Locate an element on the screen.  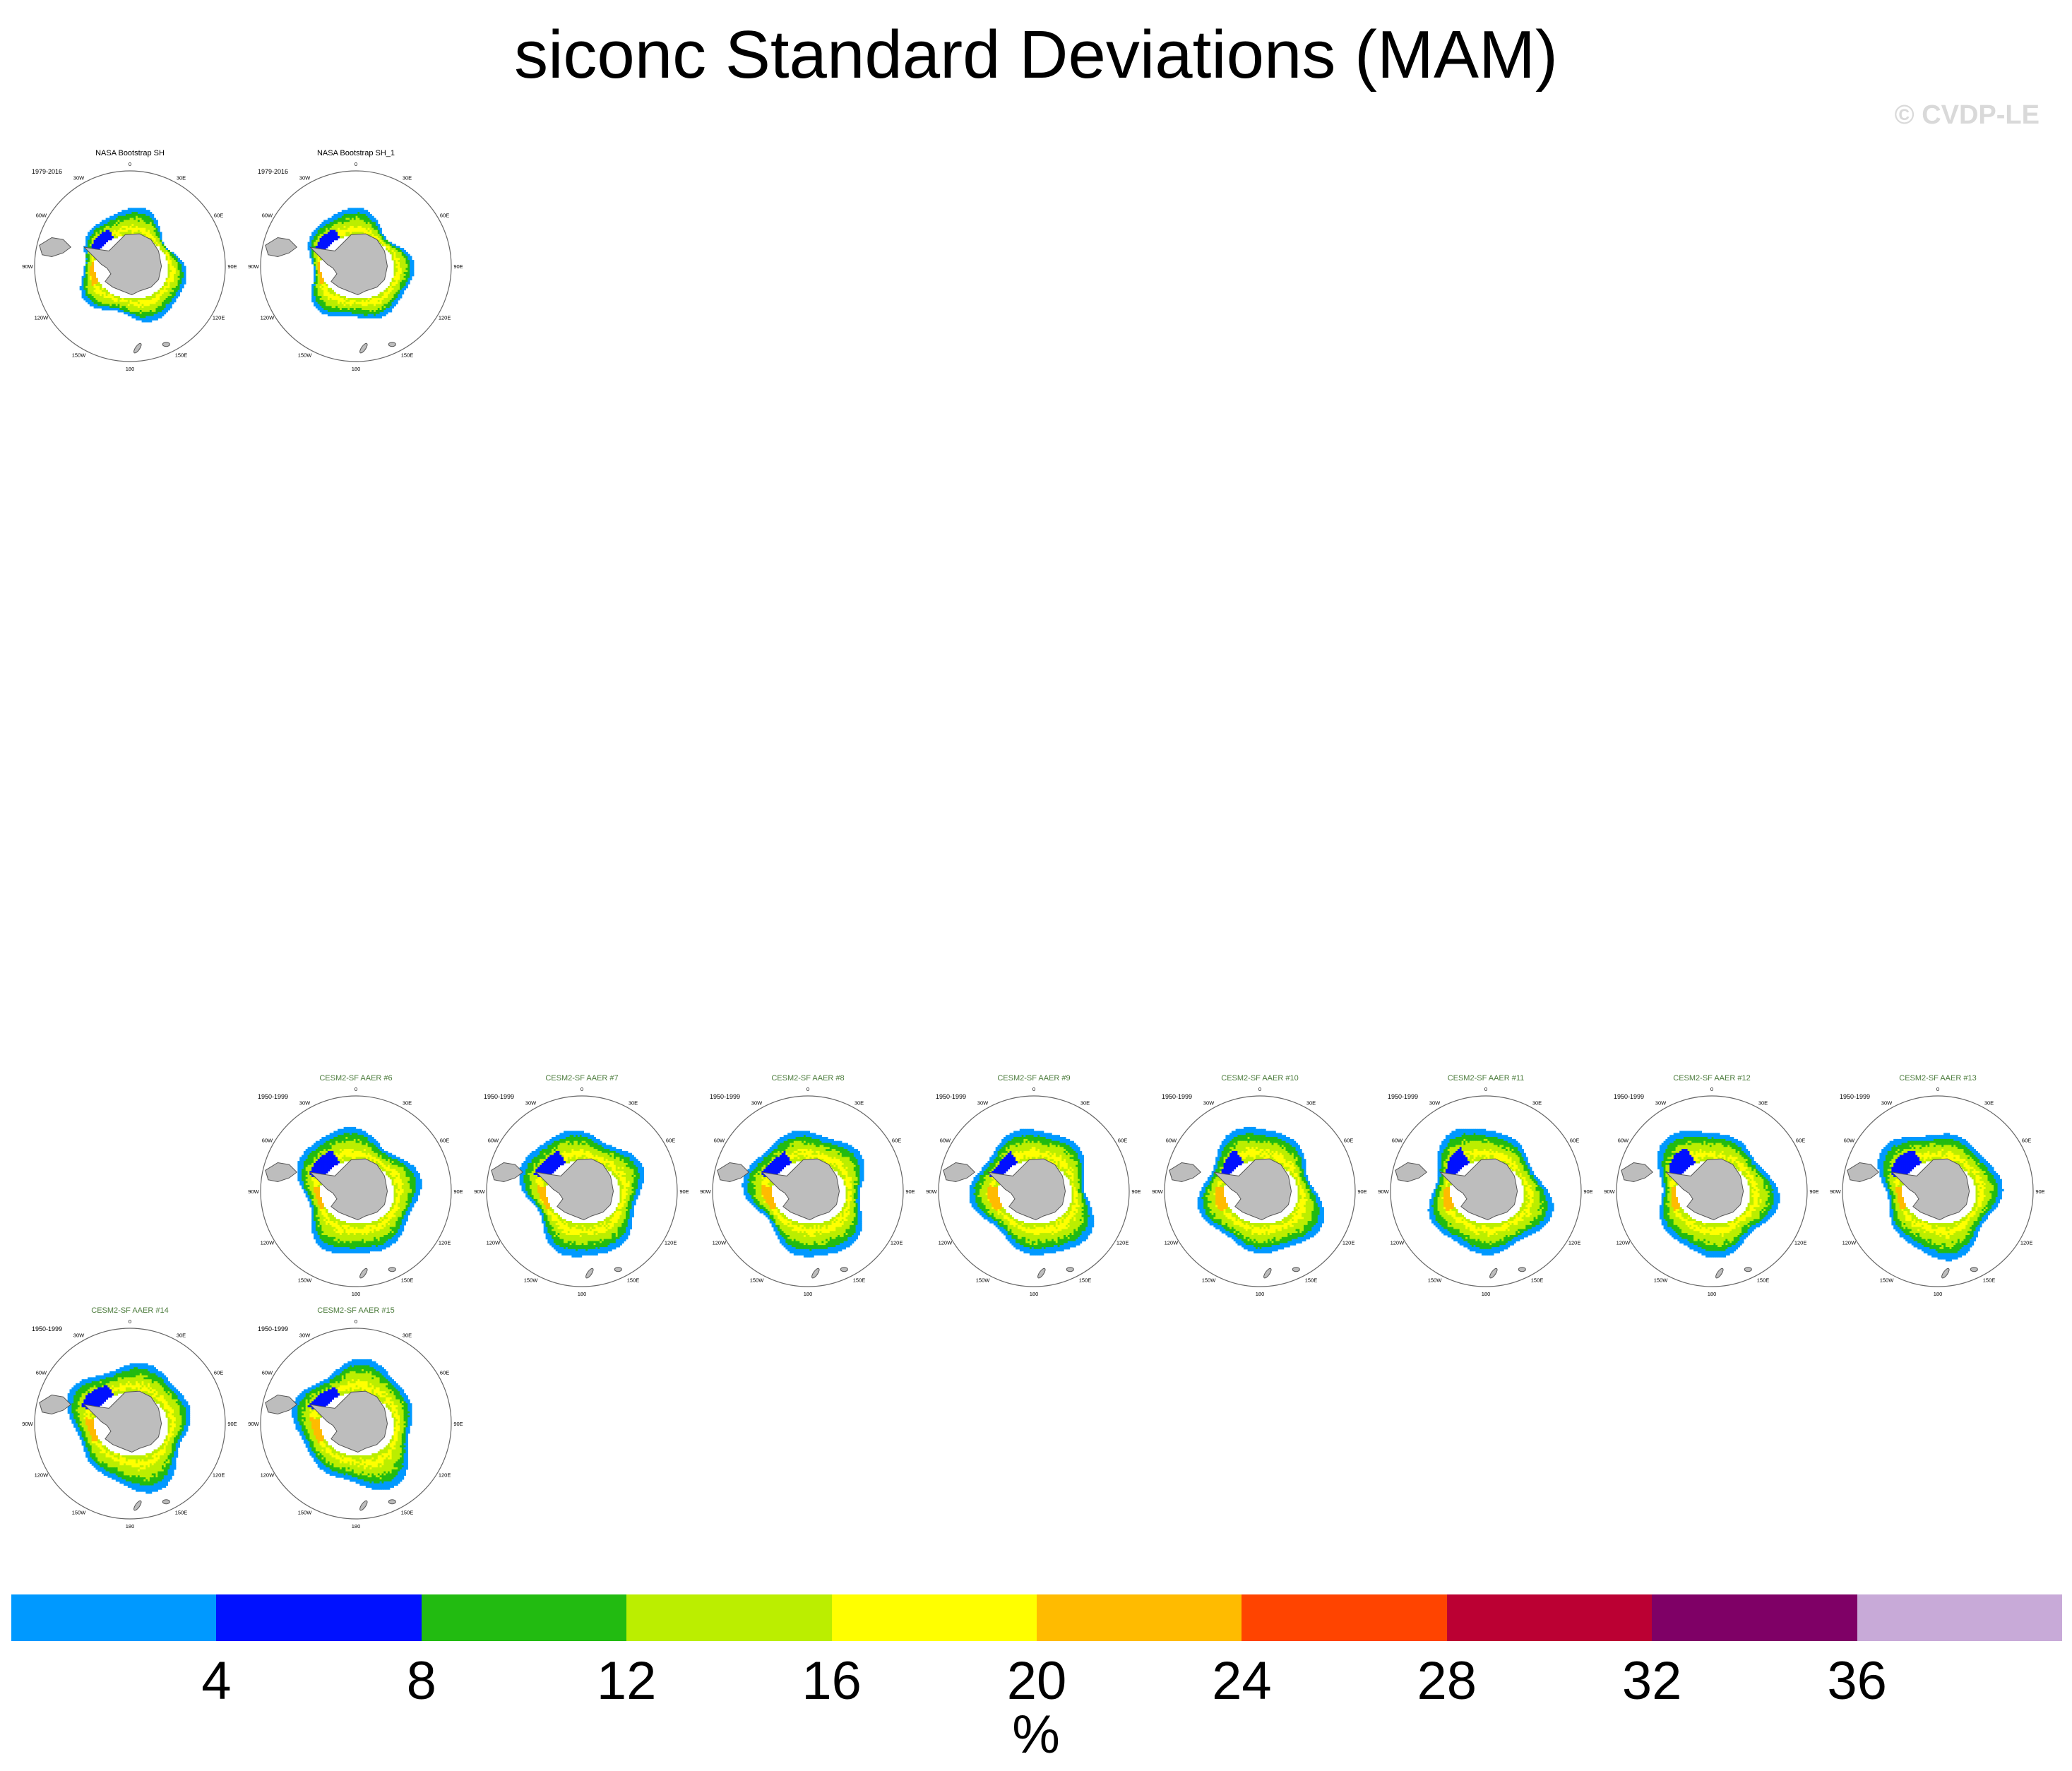
panel-period: 1950-1999 is located at coordinates (499, 1096).